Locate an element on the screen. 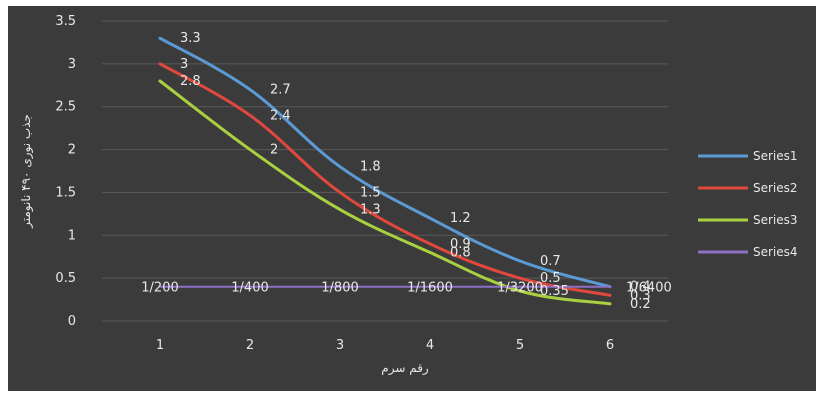  data-label: 2 is located at coordinates (274, 150).